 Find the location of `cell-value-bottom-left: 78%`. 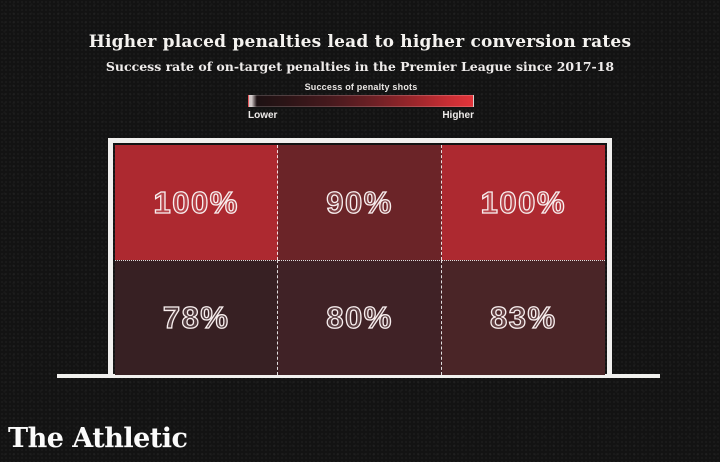

cell-value-bottom-left: 78% is located at coordinates (196, 317).